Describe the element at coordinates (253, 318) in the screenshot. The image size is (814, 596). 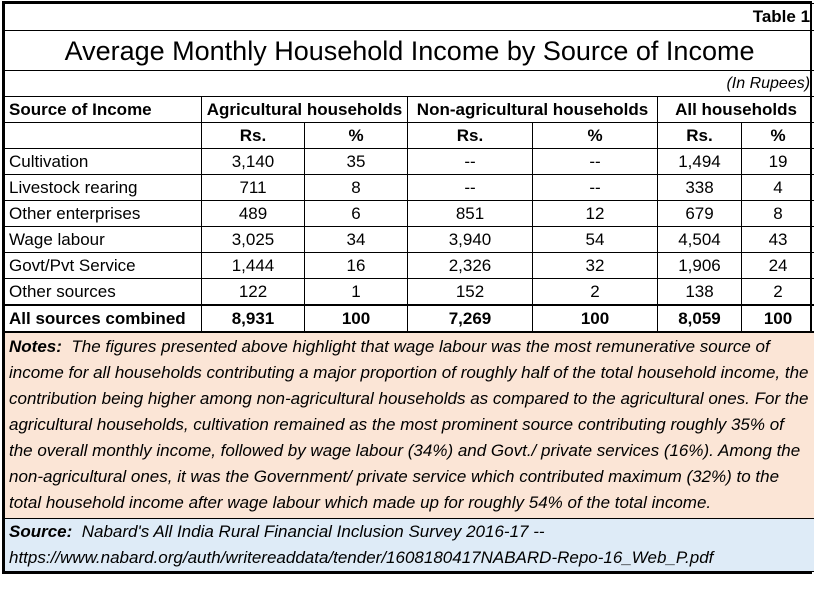
I see `total-cell: 8,931` at that location.